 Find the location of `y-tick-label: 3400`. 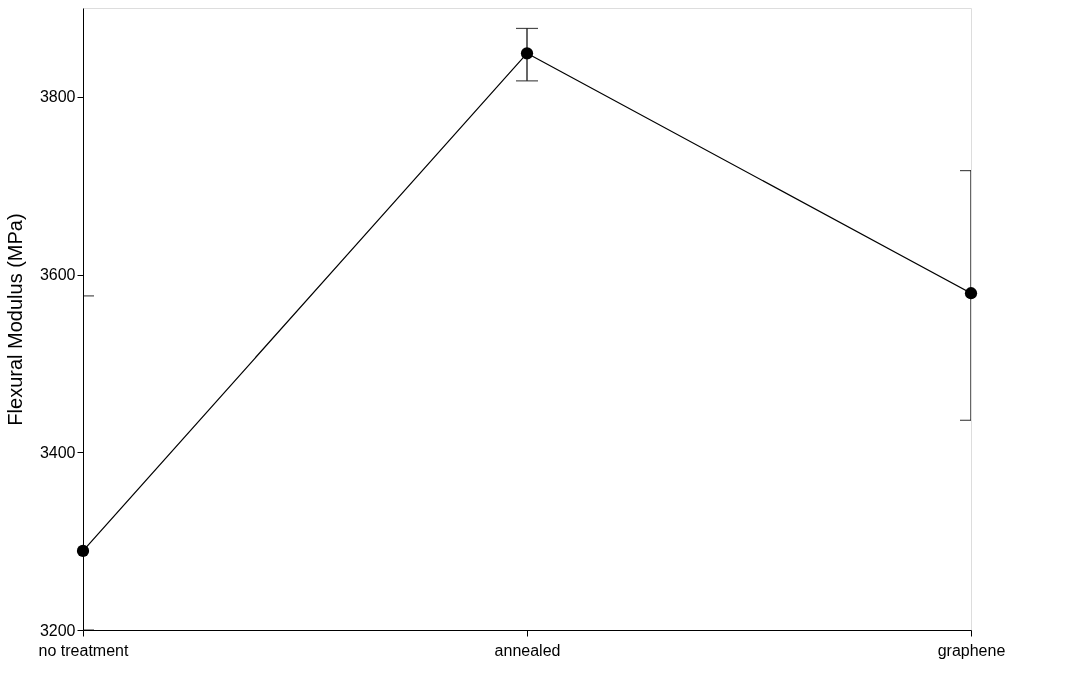

y-tick-label: 3400 is located at coordinates (57, 452).